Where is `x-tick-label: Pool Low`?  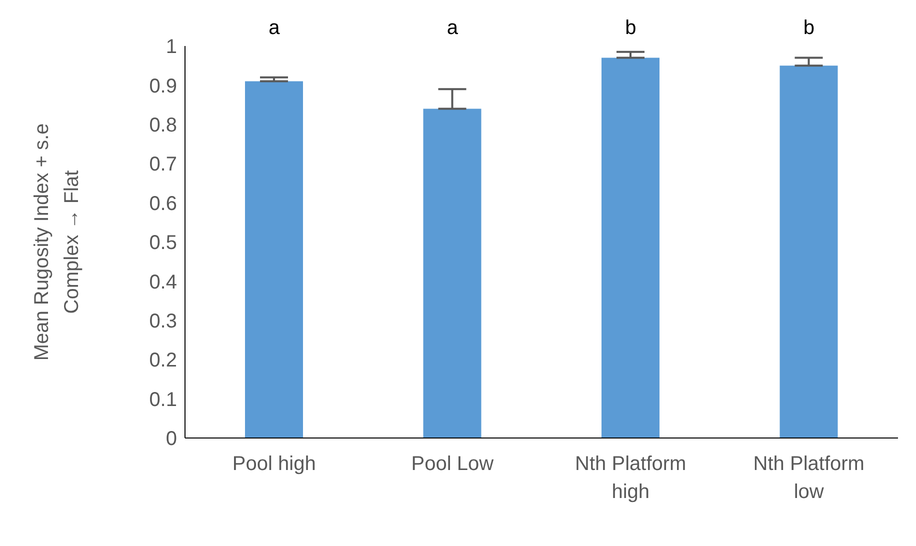 x-tick-label: Pool Low is located at coordinates (452, 464).